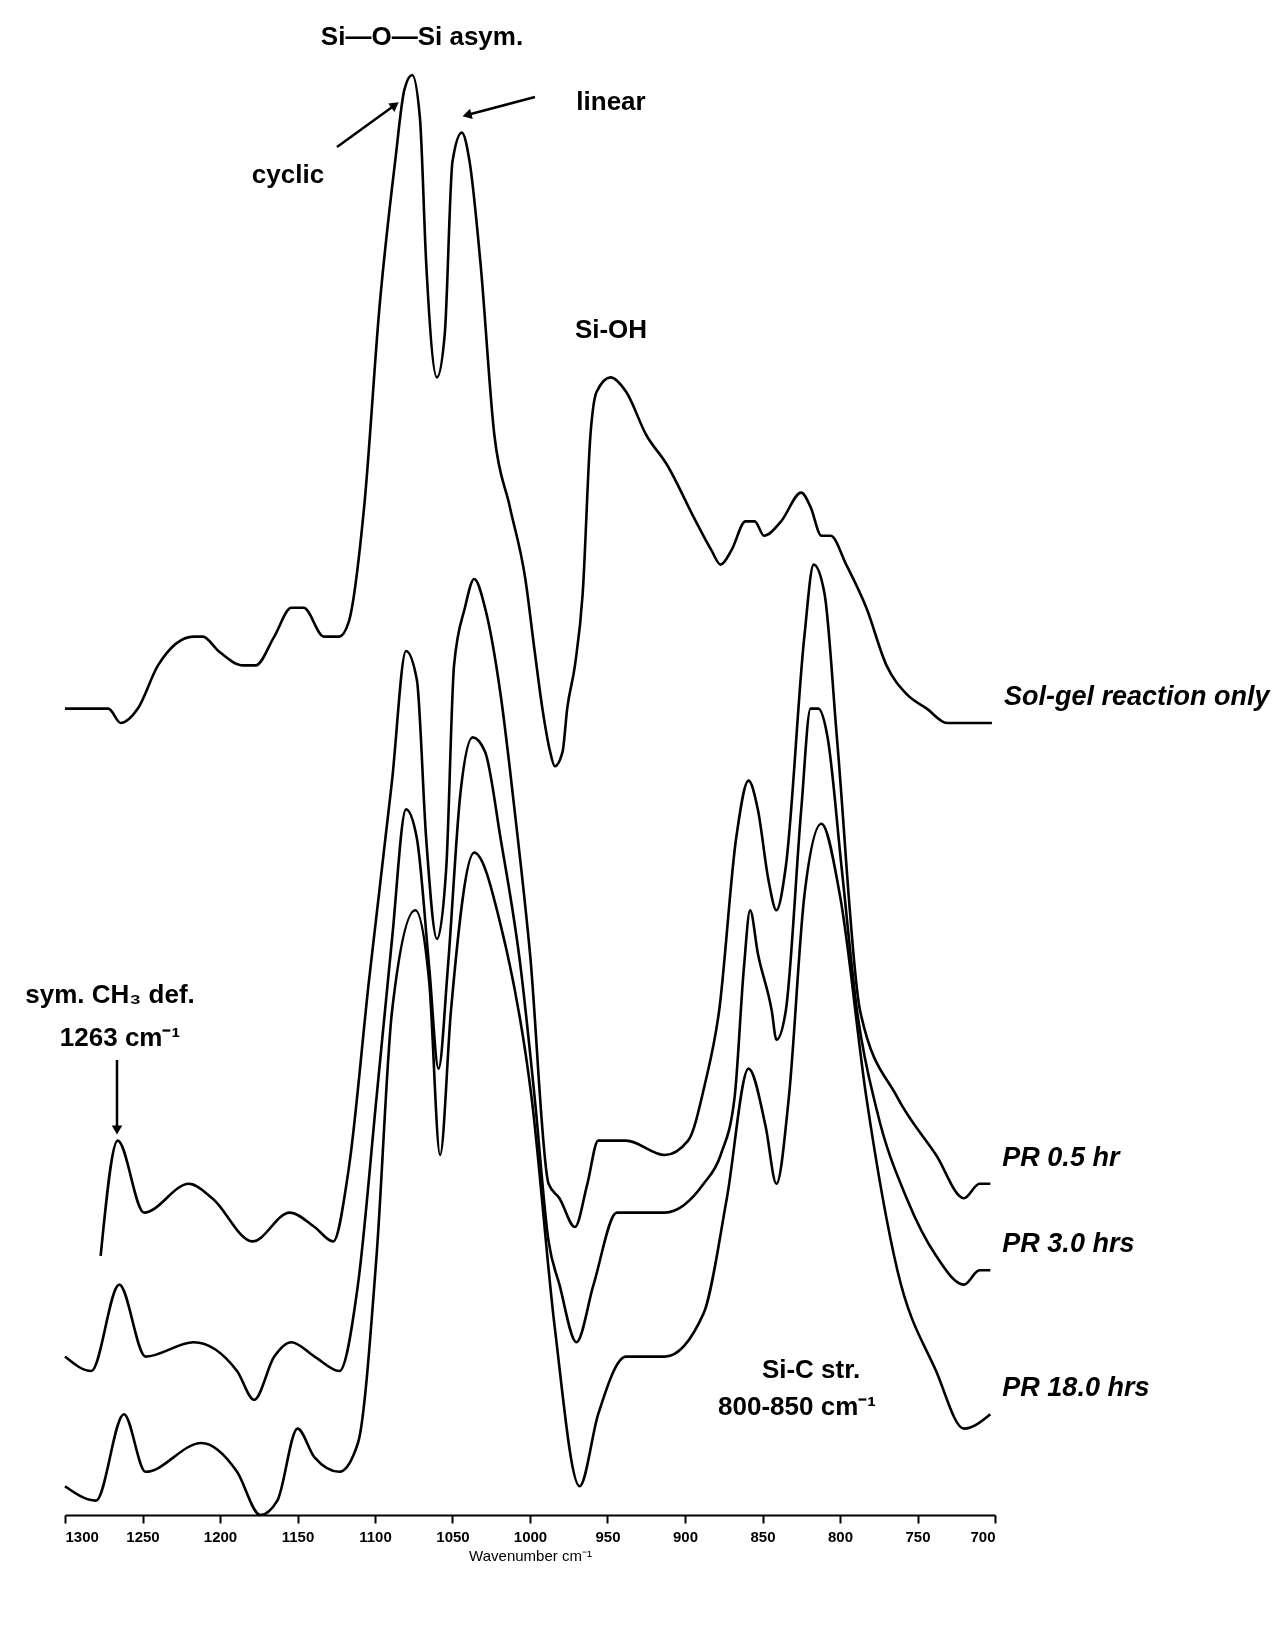 Image resolution: width=1273 pixels, height=1641 pixels. I want to click on x-tick-label: 1100, so click(375, 1536).